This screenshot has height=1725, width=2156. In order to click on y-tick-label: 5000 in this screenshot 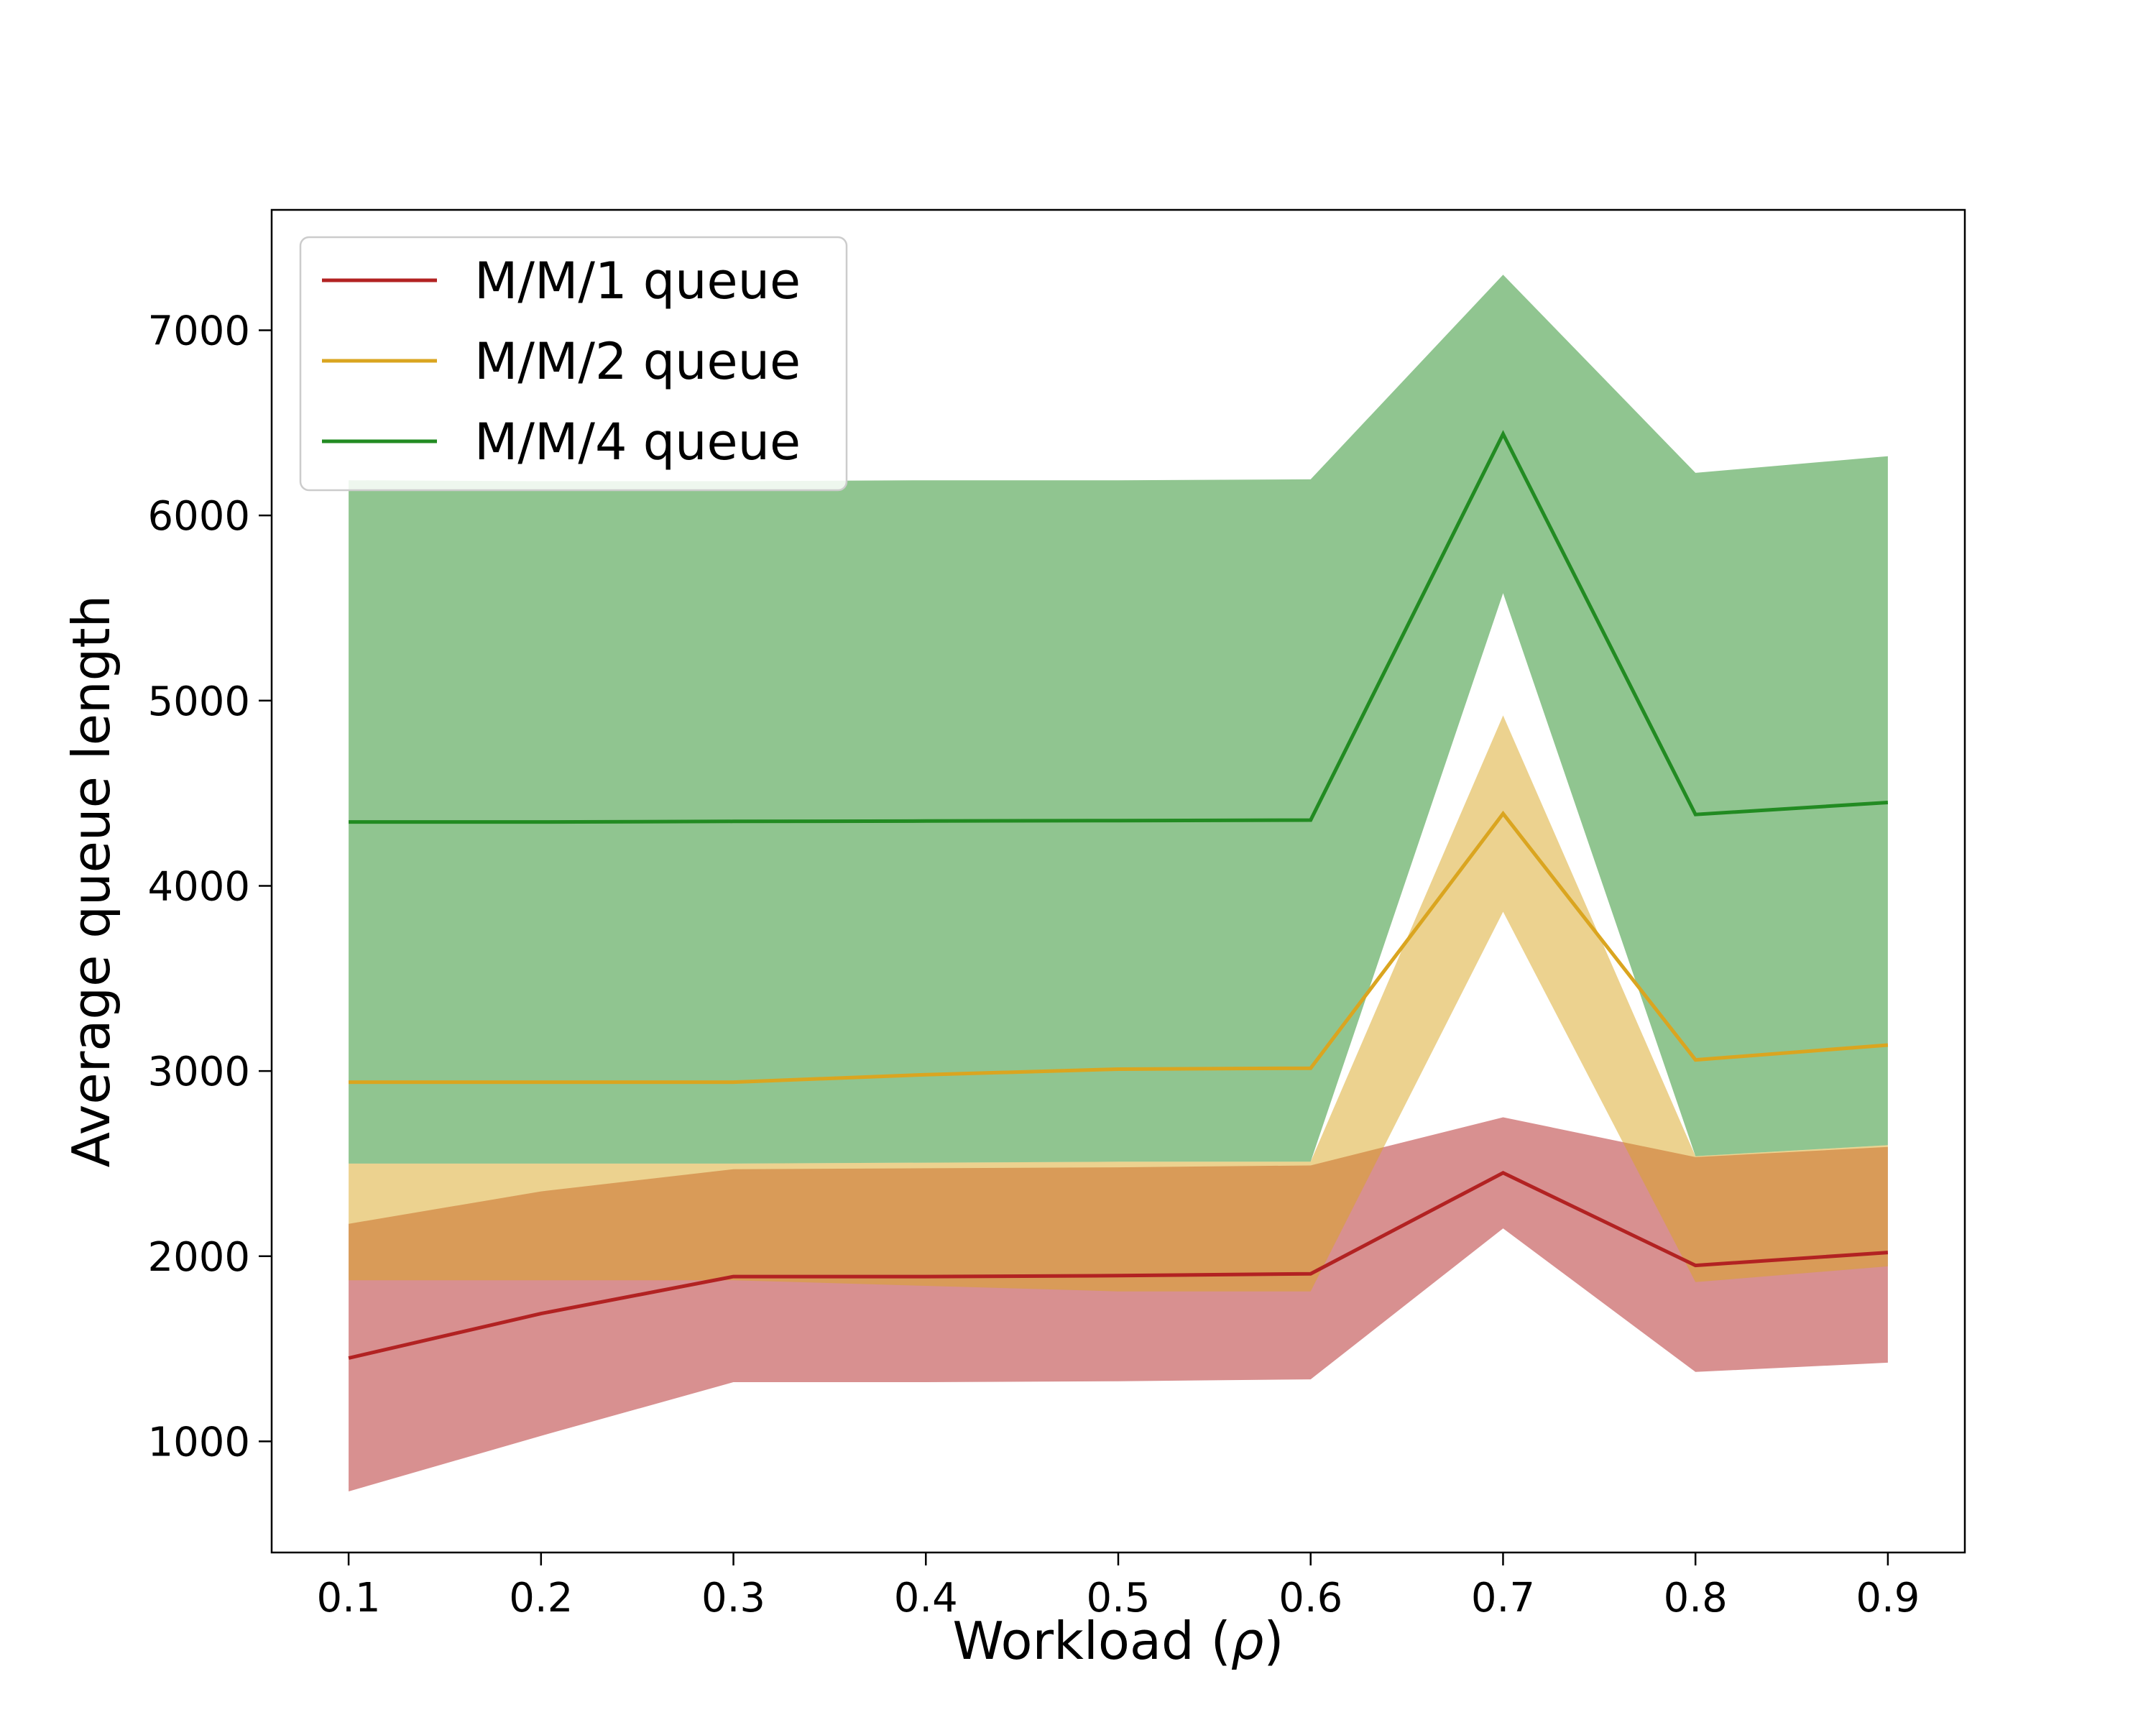, I will do `click(199, 701)`.